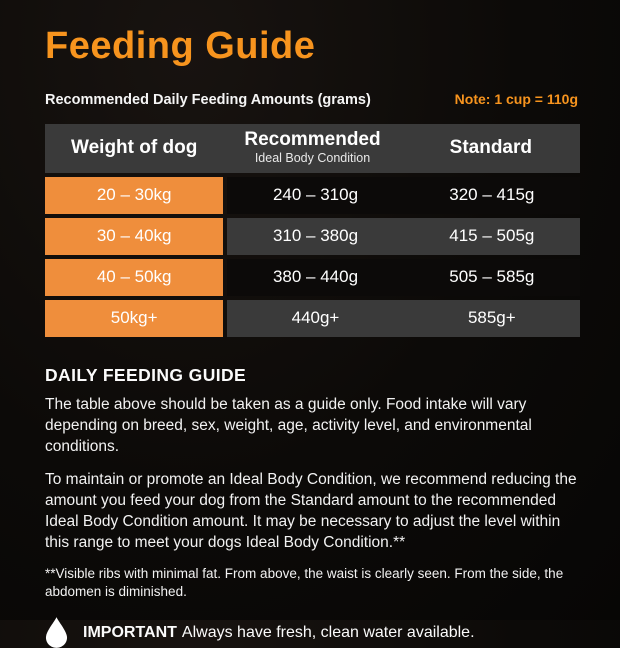 Image resolution: width=620 pixels, height=648 pixels. What do you see at coordinates (180, 46) in the screenshot?
I see `page-title: Feeding Guide` at bounding box center [180, 46].